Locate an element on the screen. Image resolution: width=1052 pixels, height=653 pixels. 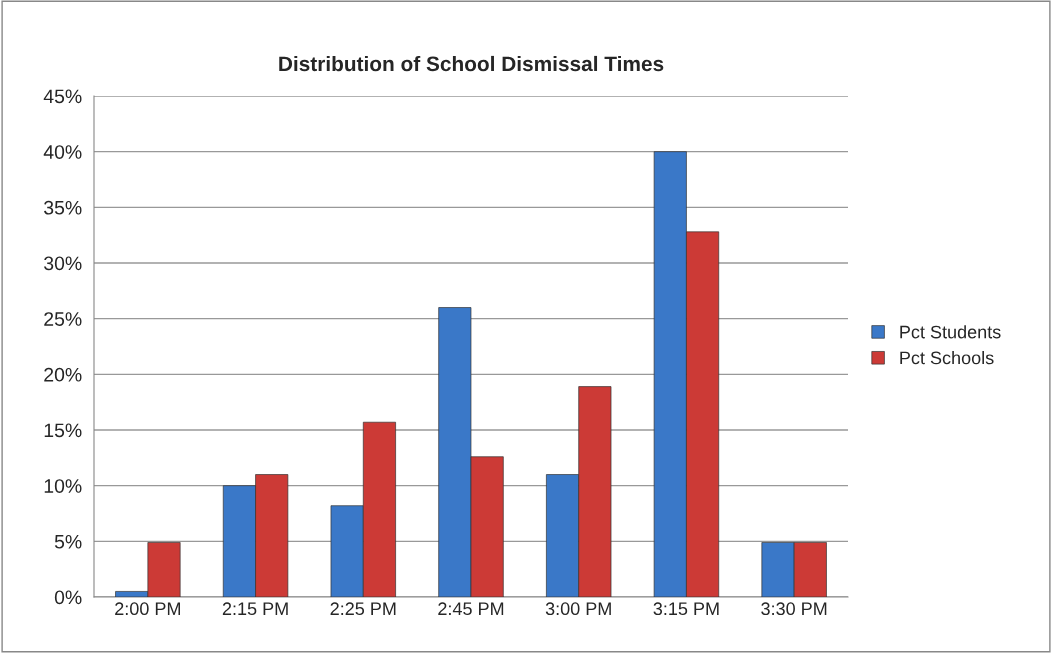
y-tick-label: 0% is located at coordinates (68, 597).